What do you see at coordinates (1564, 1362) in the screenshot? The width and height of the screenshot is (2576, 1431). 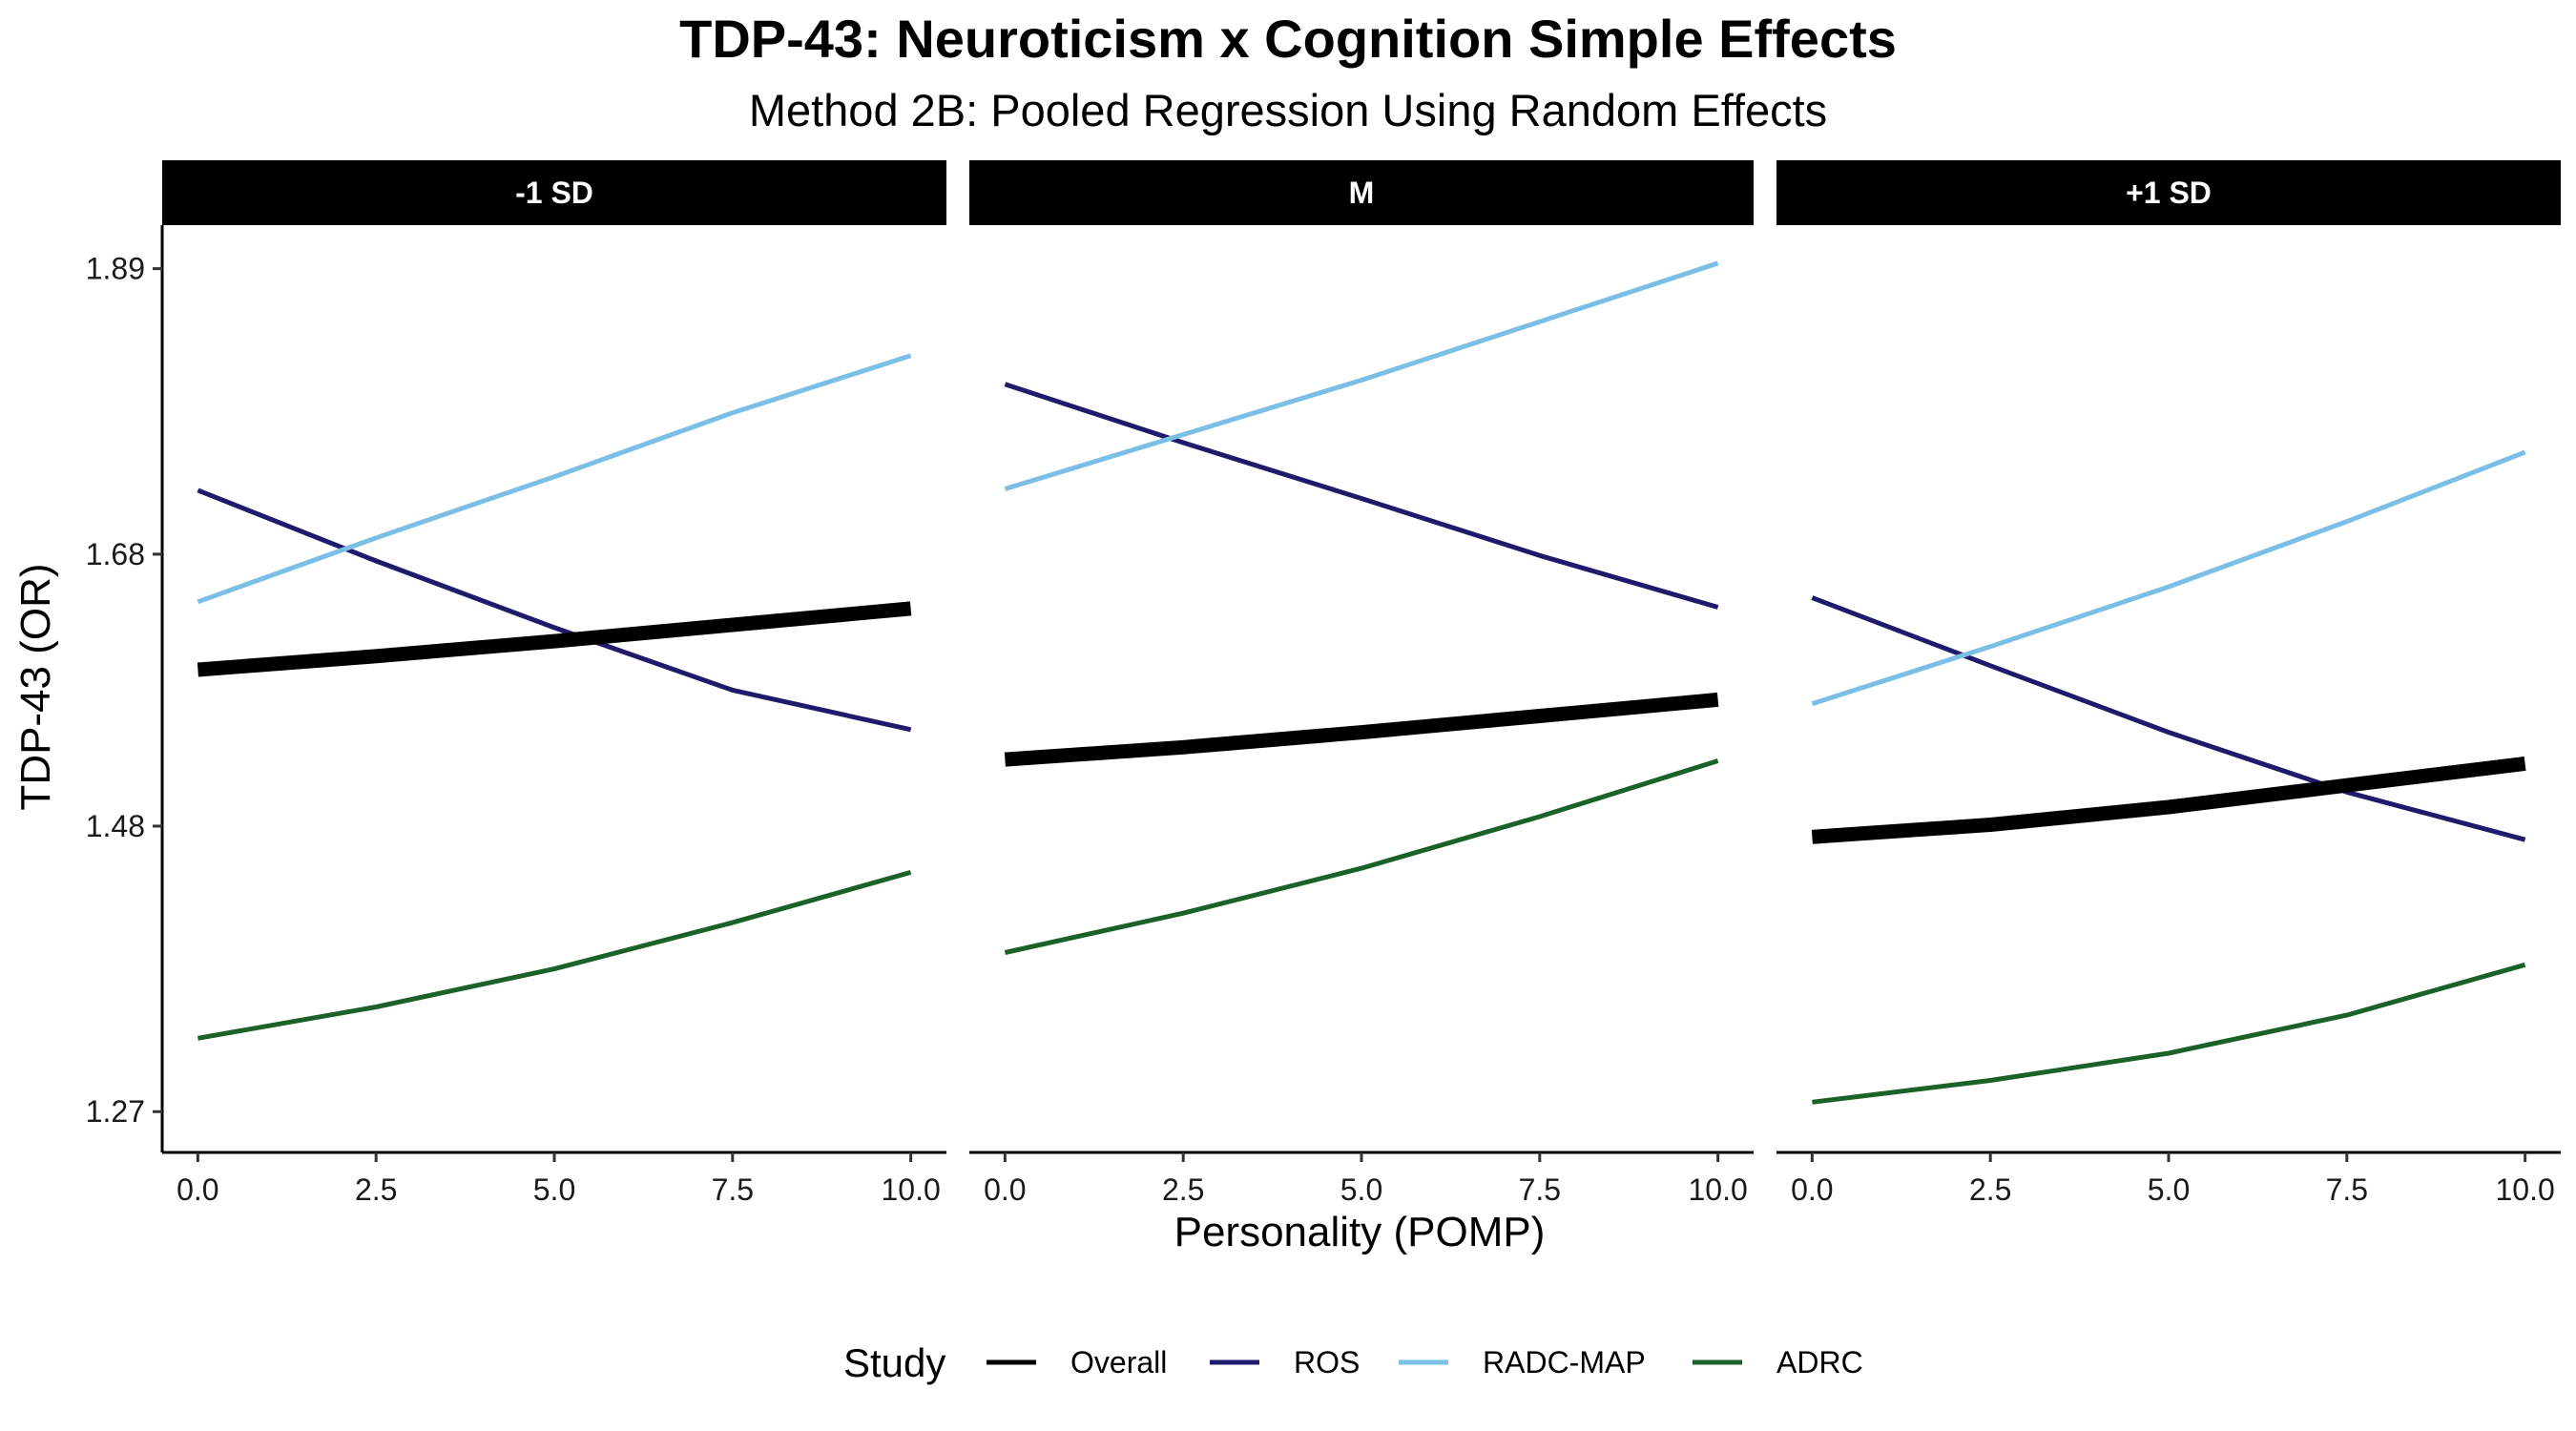 I see `legend-label: RADC-MAP` at bounding box center [1564, 1362].